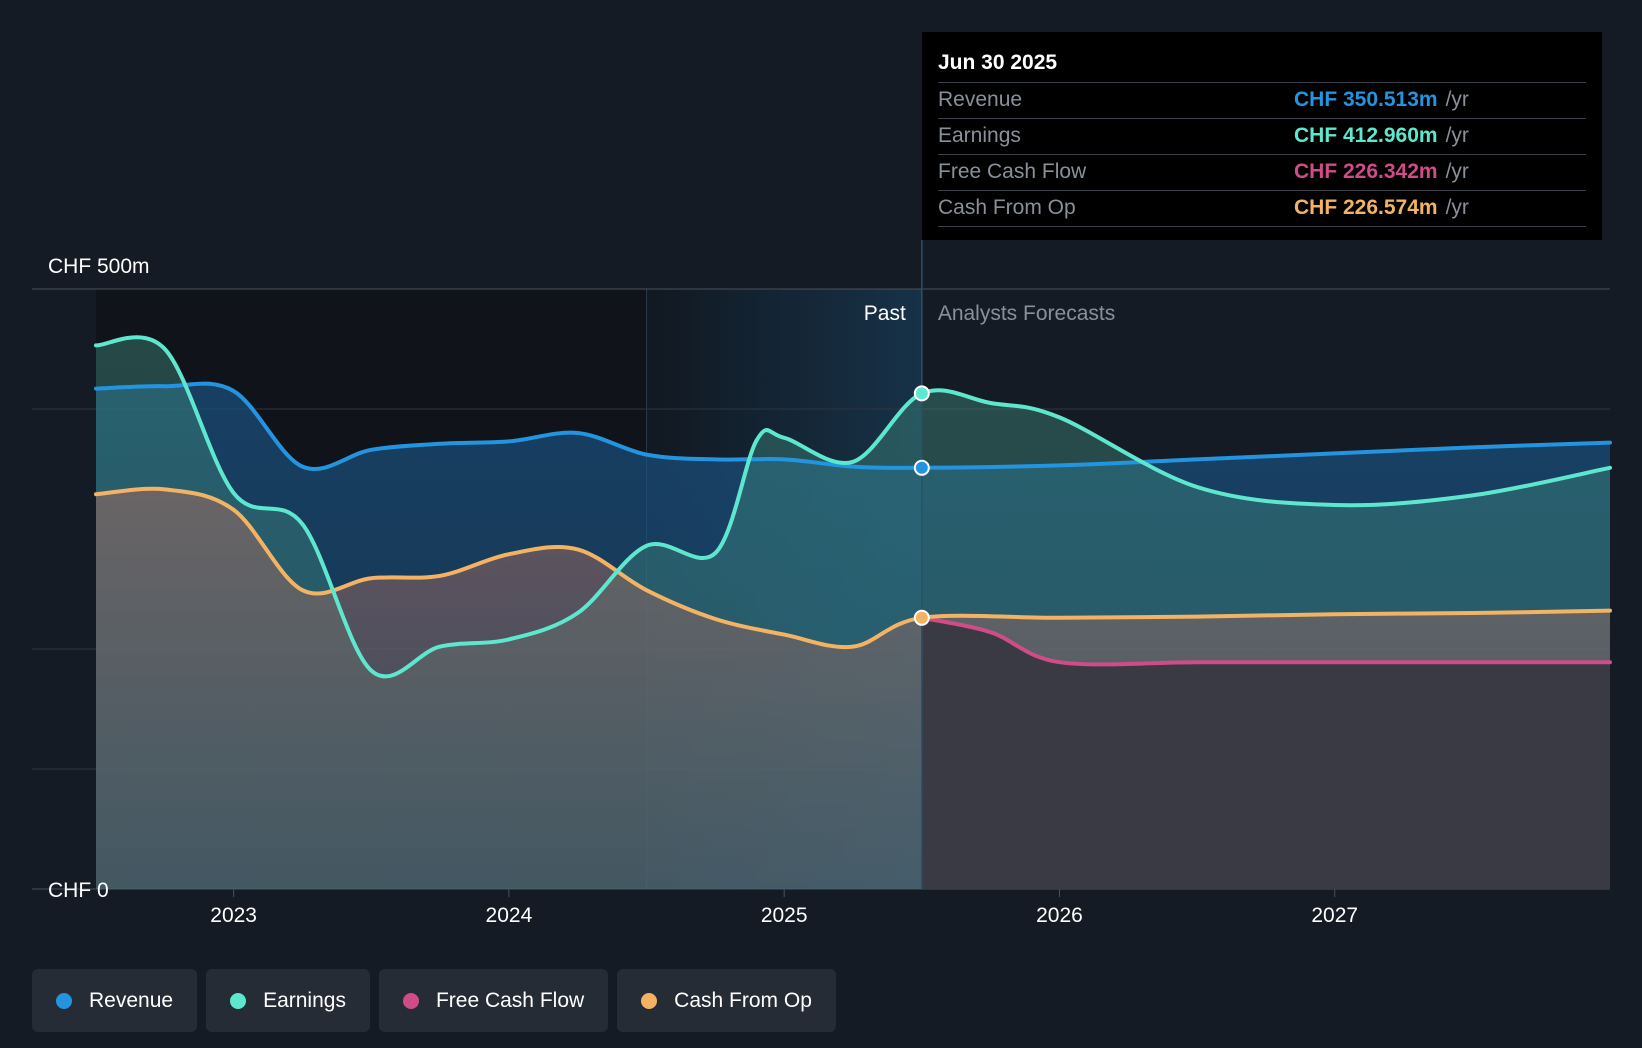  What do you see at coordinates (979, 135) in the screenshot?
I see `tooltip-label: Earnings` at bounding box center [979, 135].